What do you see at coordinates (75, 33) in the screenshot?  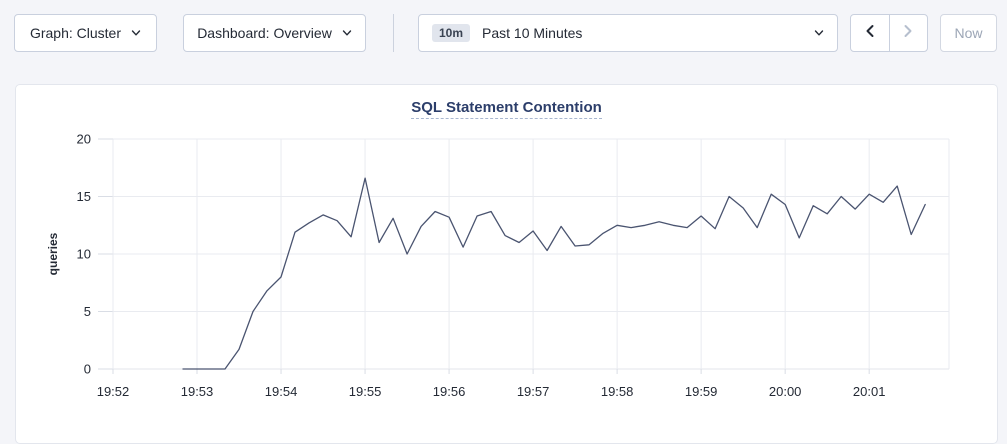 I see `graph-dropdown-label: Graph: Cluster` at bounding box center [75, 33].